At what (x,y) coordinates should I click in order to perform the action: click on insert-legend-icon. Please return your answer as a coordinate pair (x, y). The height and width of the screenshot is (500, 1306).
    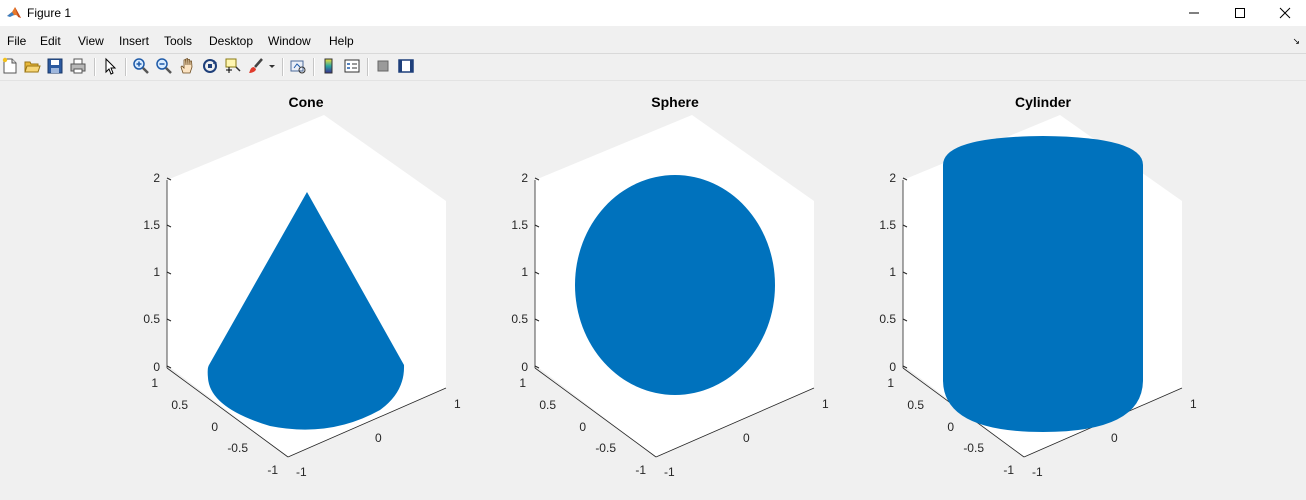
    Looking at the image, I should click on (352, 66).